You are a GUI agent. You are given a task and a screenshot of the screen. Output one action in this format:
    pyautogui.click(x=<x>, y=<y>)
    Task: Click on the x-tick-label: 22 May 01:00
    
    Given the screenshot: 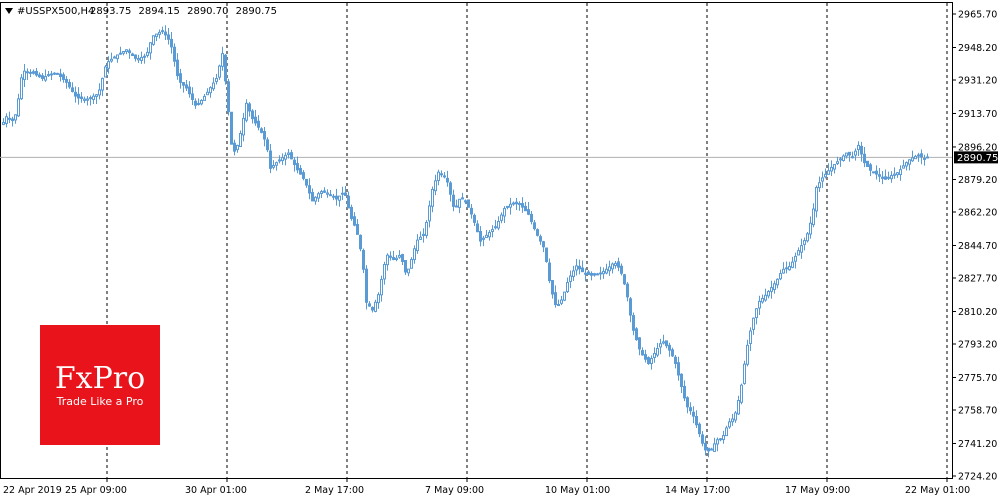 What is the action you would take?
    pyautogui.click(x=937, y=490)
    